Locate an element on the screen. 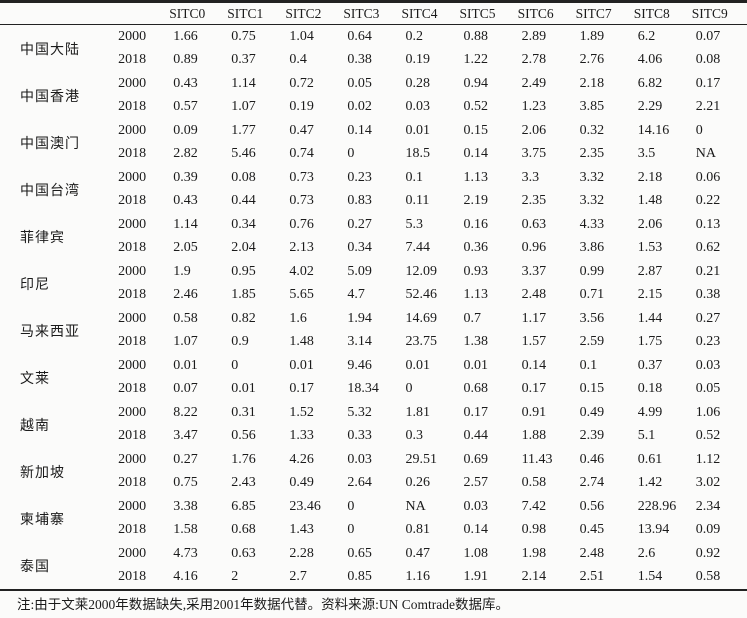 The image size is (747, 618). value-cell: 2.78 is located at coordinates (534, 60).